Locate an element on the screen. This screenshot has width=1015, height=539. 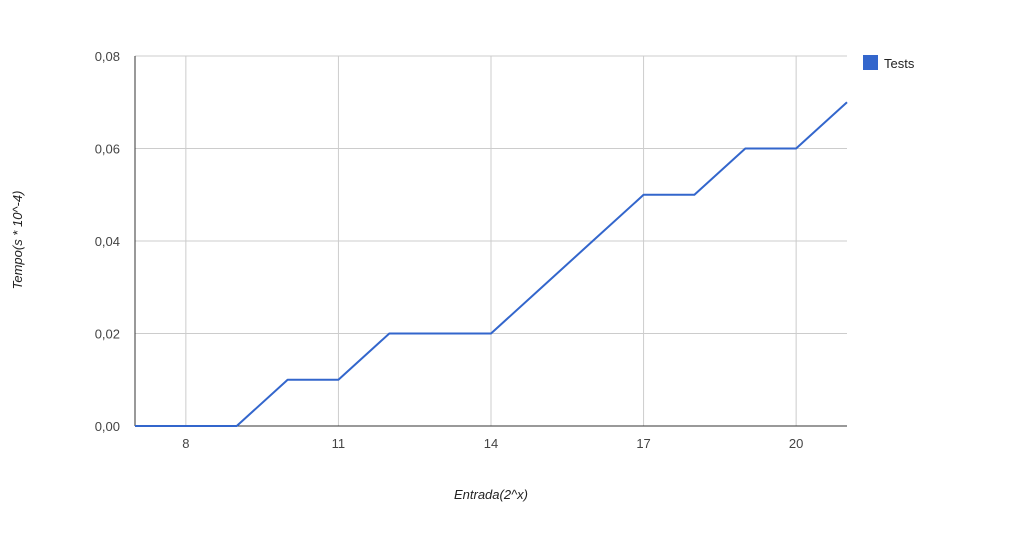
x-tick-label: 8 is located at coordinates (185, 443).